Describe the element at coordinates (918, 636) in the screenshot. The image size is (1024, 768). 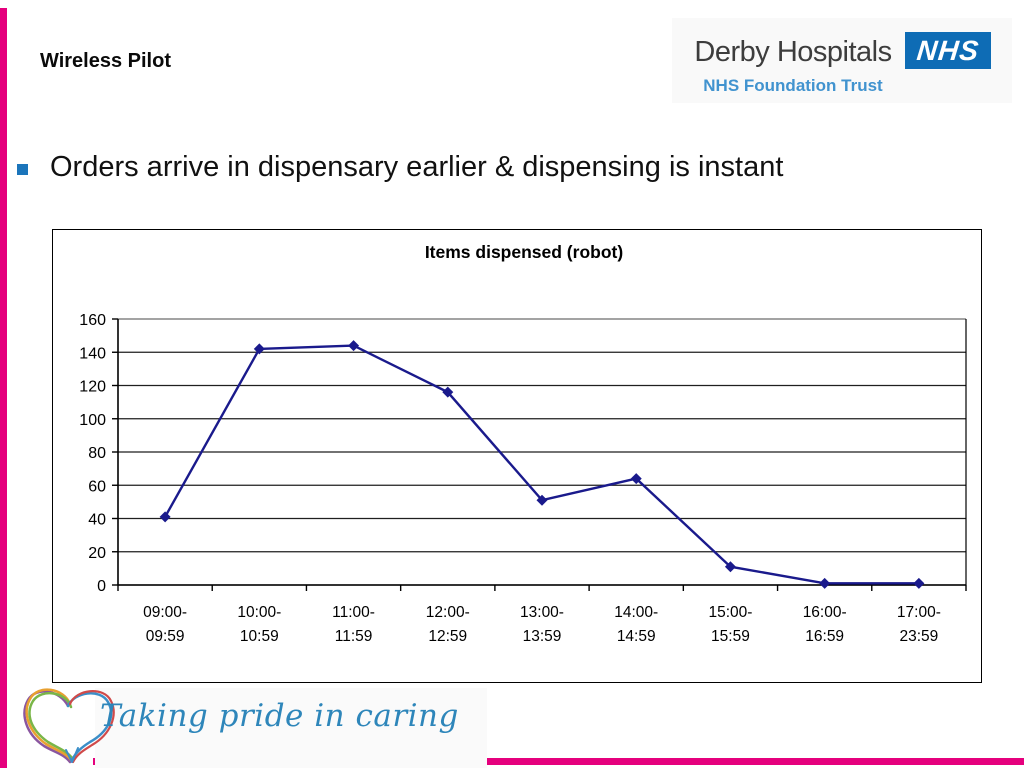
I see `svg-text: 23:59` at that location.